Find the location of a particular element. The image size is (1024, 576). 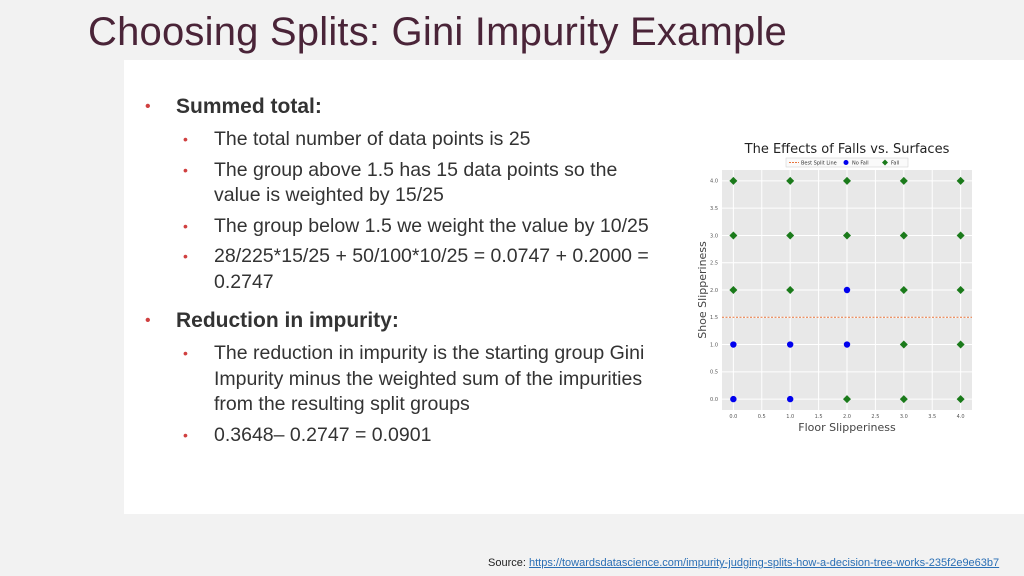

chart-title: The Effects of Falls vs. Surfaces is located at coordinates (847, 149).